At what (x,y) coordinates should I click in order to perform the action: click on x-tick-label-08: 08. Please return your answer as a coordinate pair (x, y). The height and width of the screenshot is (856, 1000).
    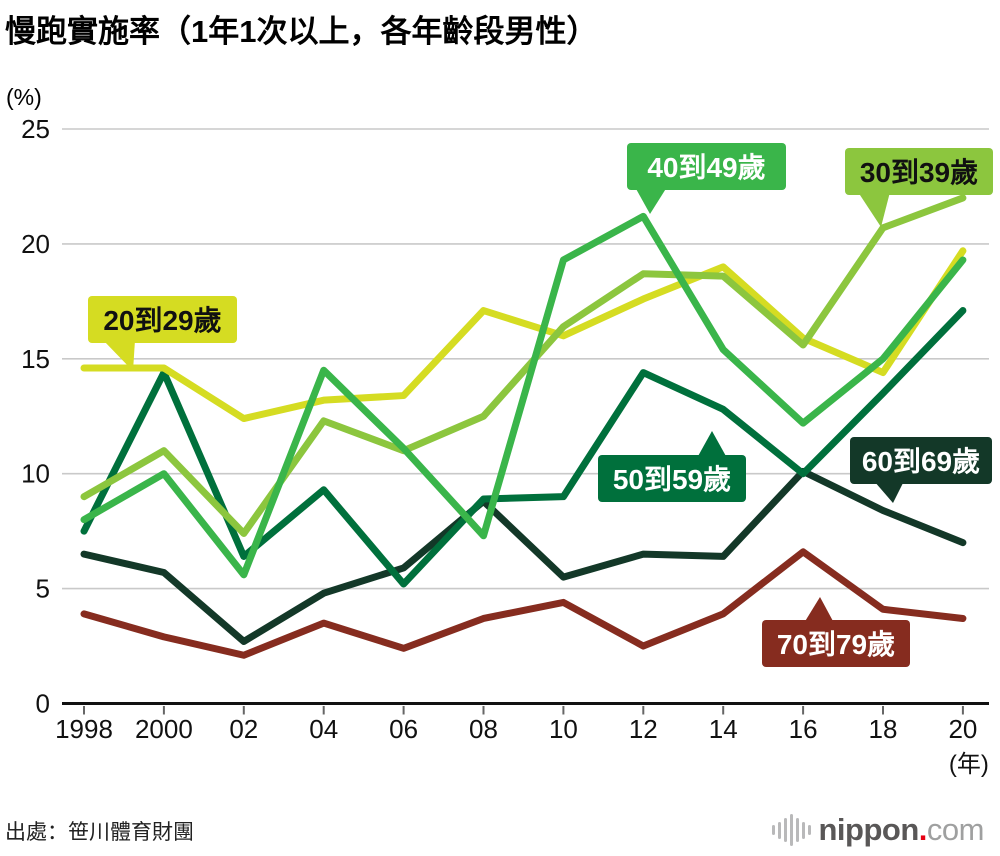
    Looking at the image, I should click on (483, 729).